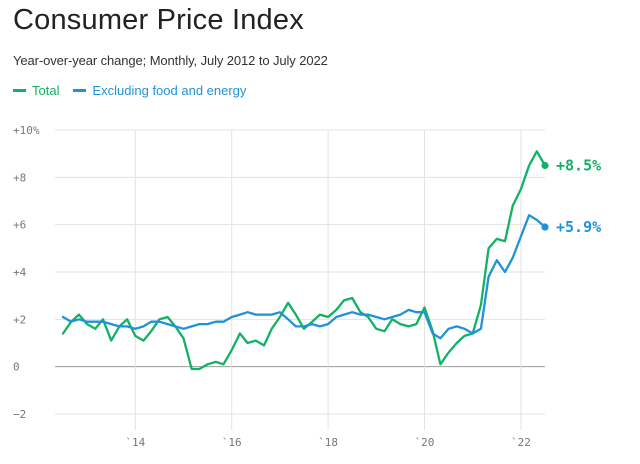  I want to click on y-tick-label-3: +4, so click(20, 272).